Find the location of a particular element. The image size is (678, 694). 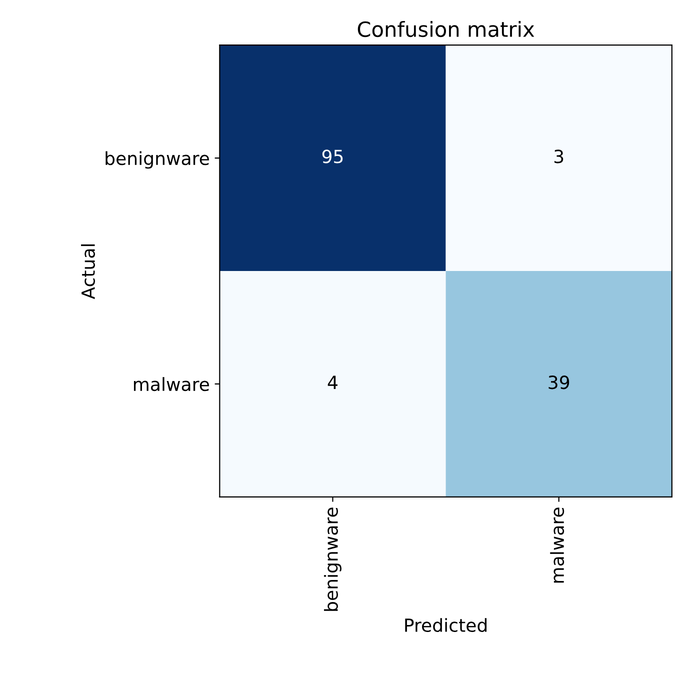

data-label: 39 is located at coordinates (559, 383).